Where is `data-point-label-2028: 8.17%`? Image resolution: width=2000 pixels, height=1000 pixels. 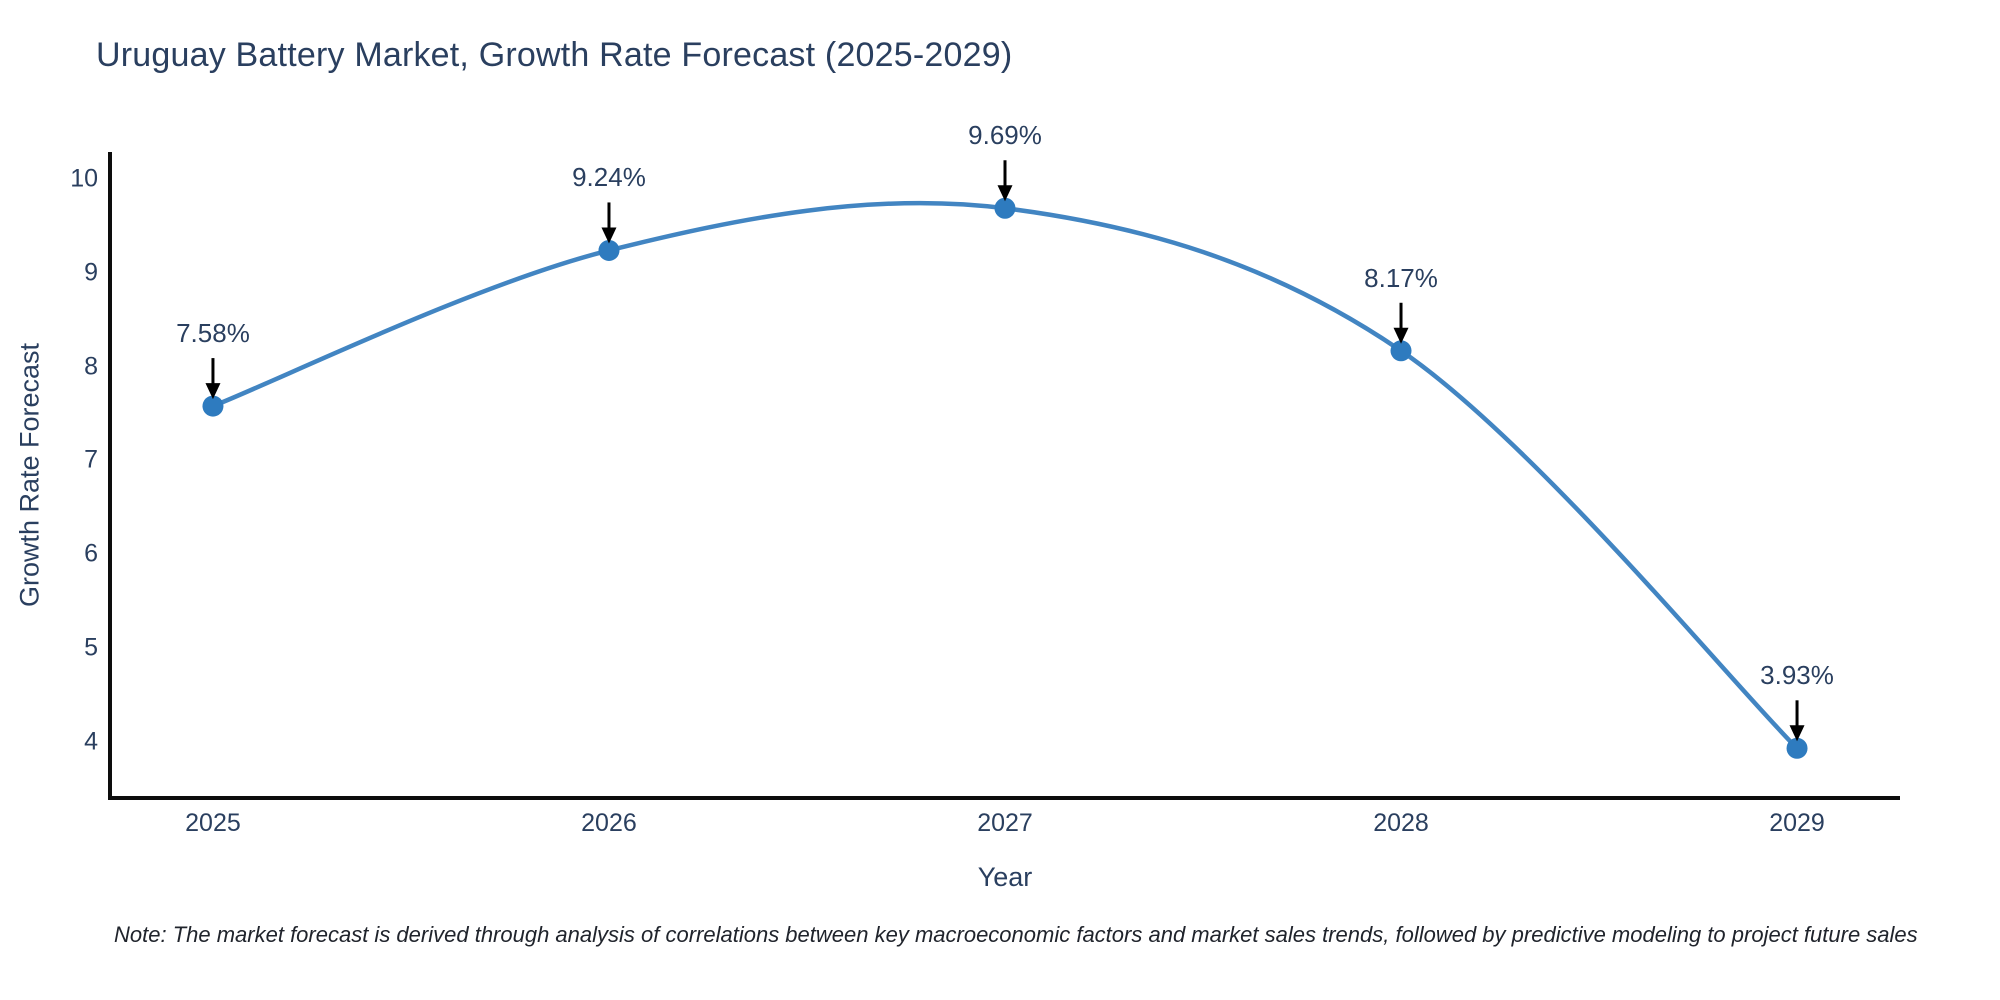
data-point-label-2028: 8.17% is located at coordinates (1401, 277).